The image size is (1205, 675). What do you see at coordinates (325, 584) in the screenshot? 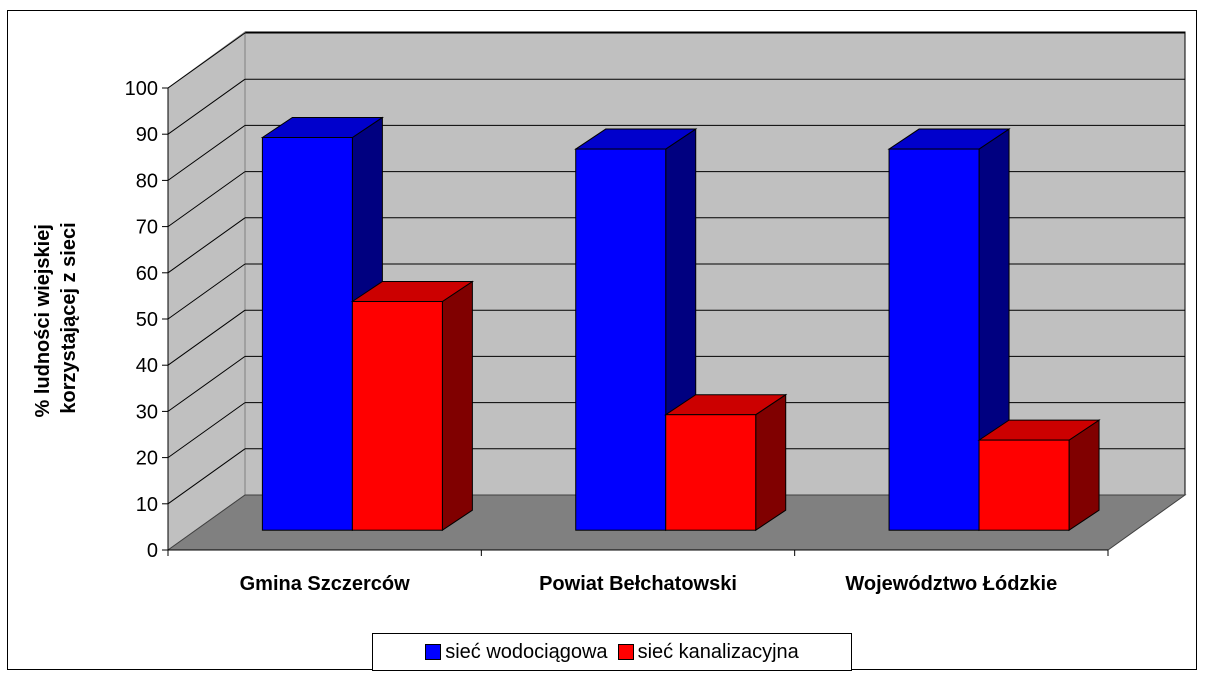
I see `x-category-label: Gmina Szczerców` at bounding box center [325, 584].